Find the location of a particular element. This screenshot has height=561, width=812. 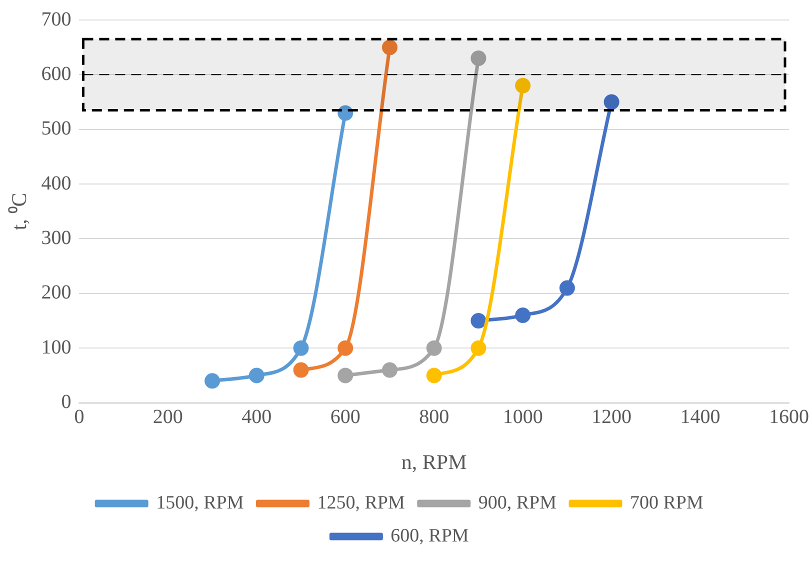

y-axis-title: t, ⁰C is located at coordinates (19, 211).